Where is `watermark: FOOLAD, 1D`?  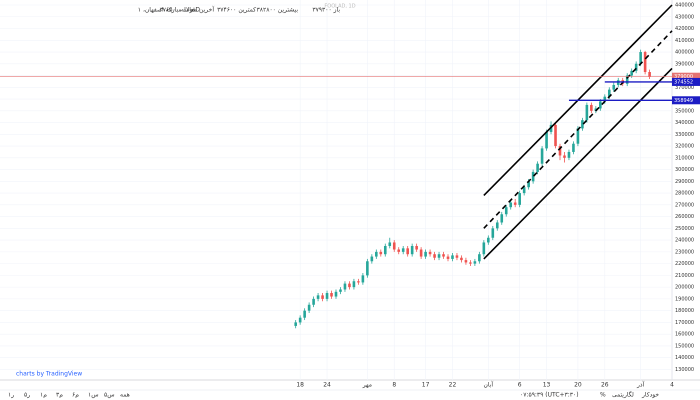
watermark: FOOLAD, 1D is located at coordinates (339, 7).